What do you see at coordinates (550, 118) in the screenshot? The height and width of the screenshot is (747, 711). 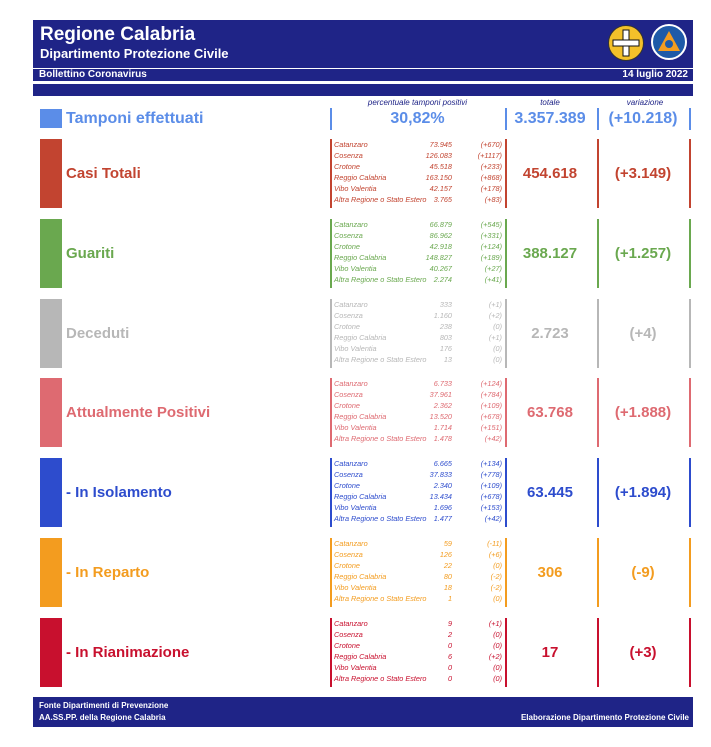 I see `tamponi-total: 3.357.389` at bounding box center [550, 118].